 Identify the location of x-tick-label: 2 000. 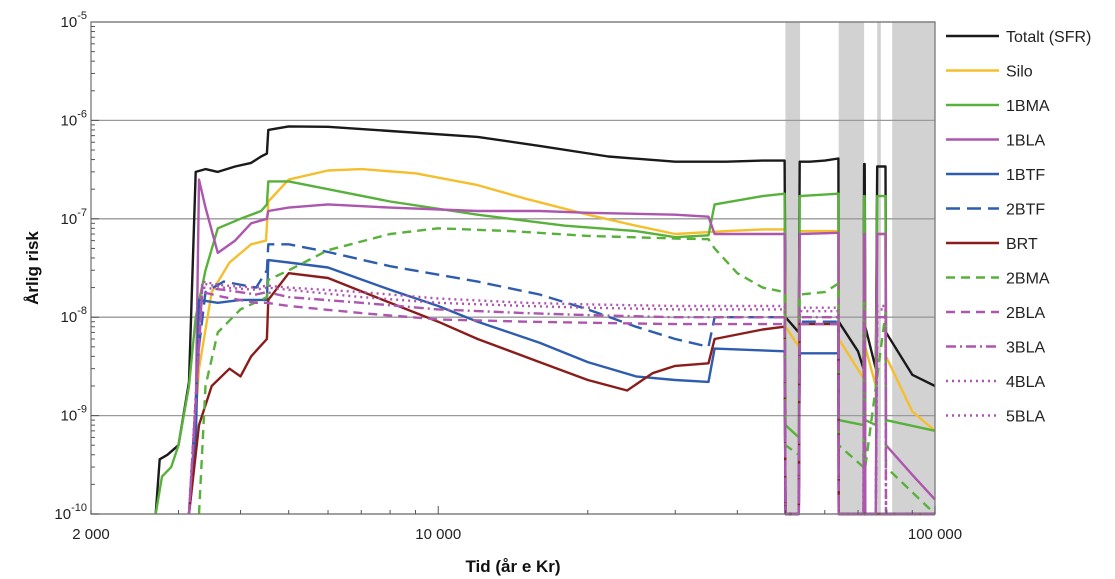
(91, 534).